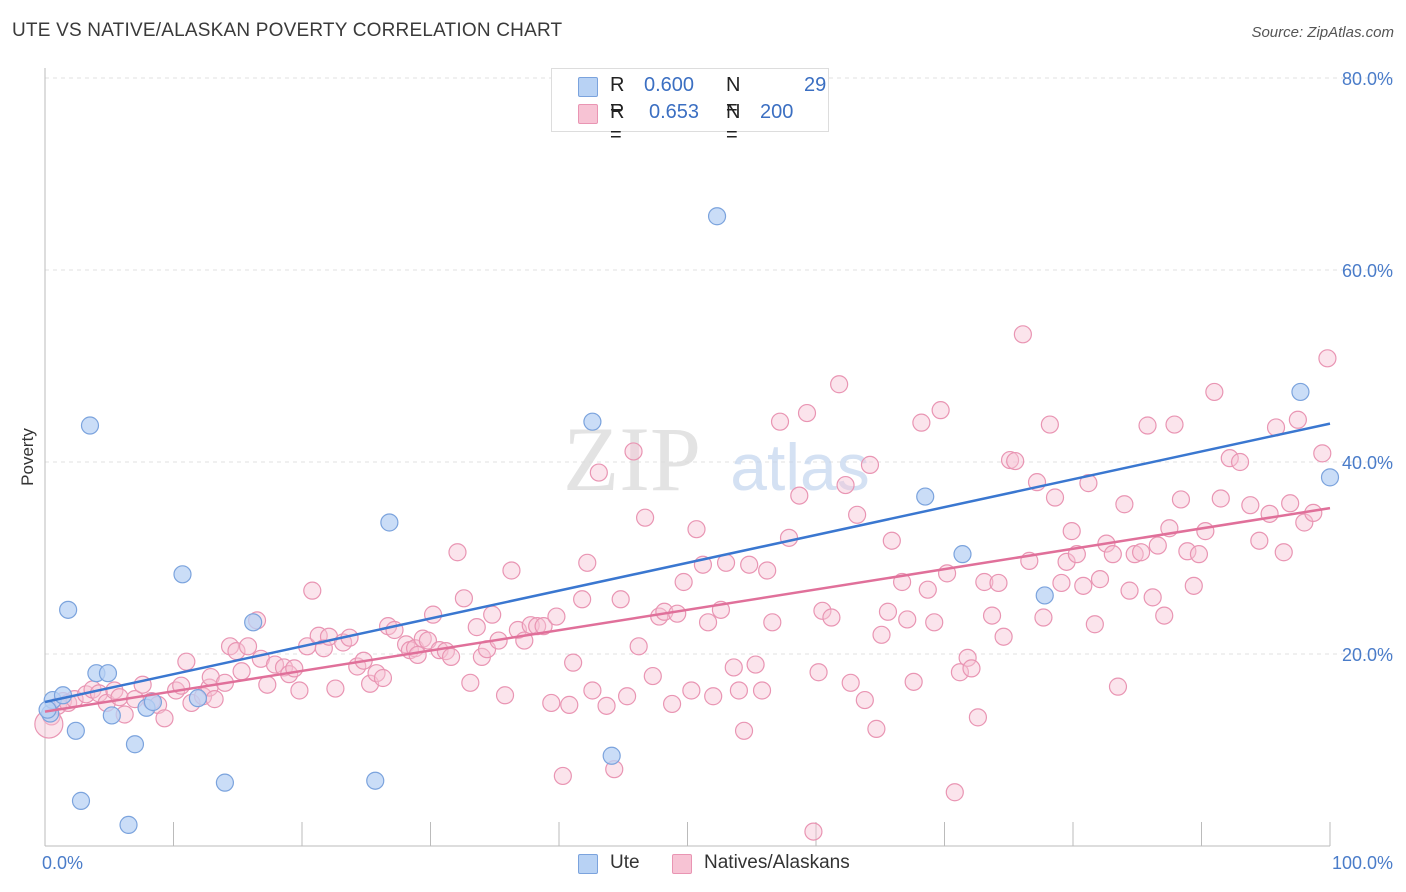  I want to click on y-tick-label: 60.0%, so click(1367, 271).